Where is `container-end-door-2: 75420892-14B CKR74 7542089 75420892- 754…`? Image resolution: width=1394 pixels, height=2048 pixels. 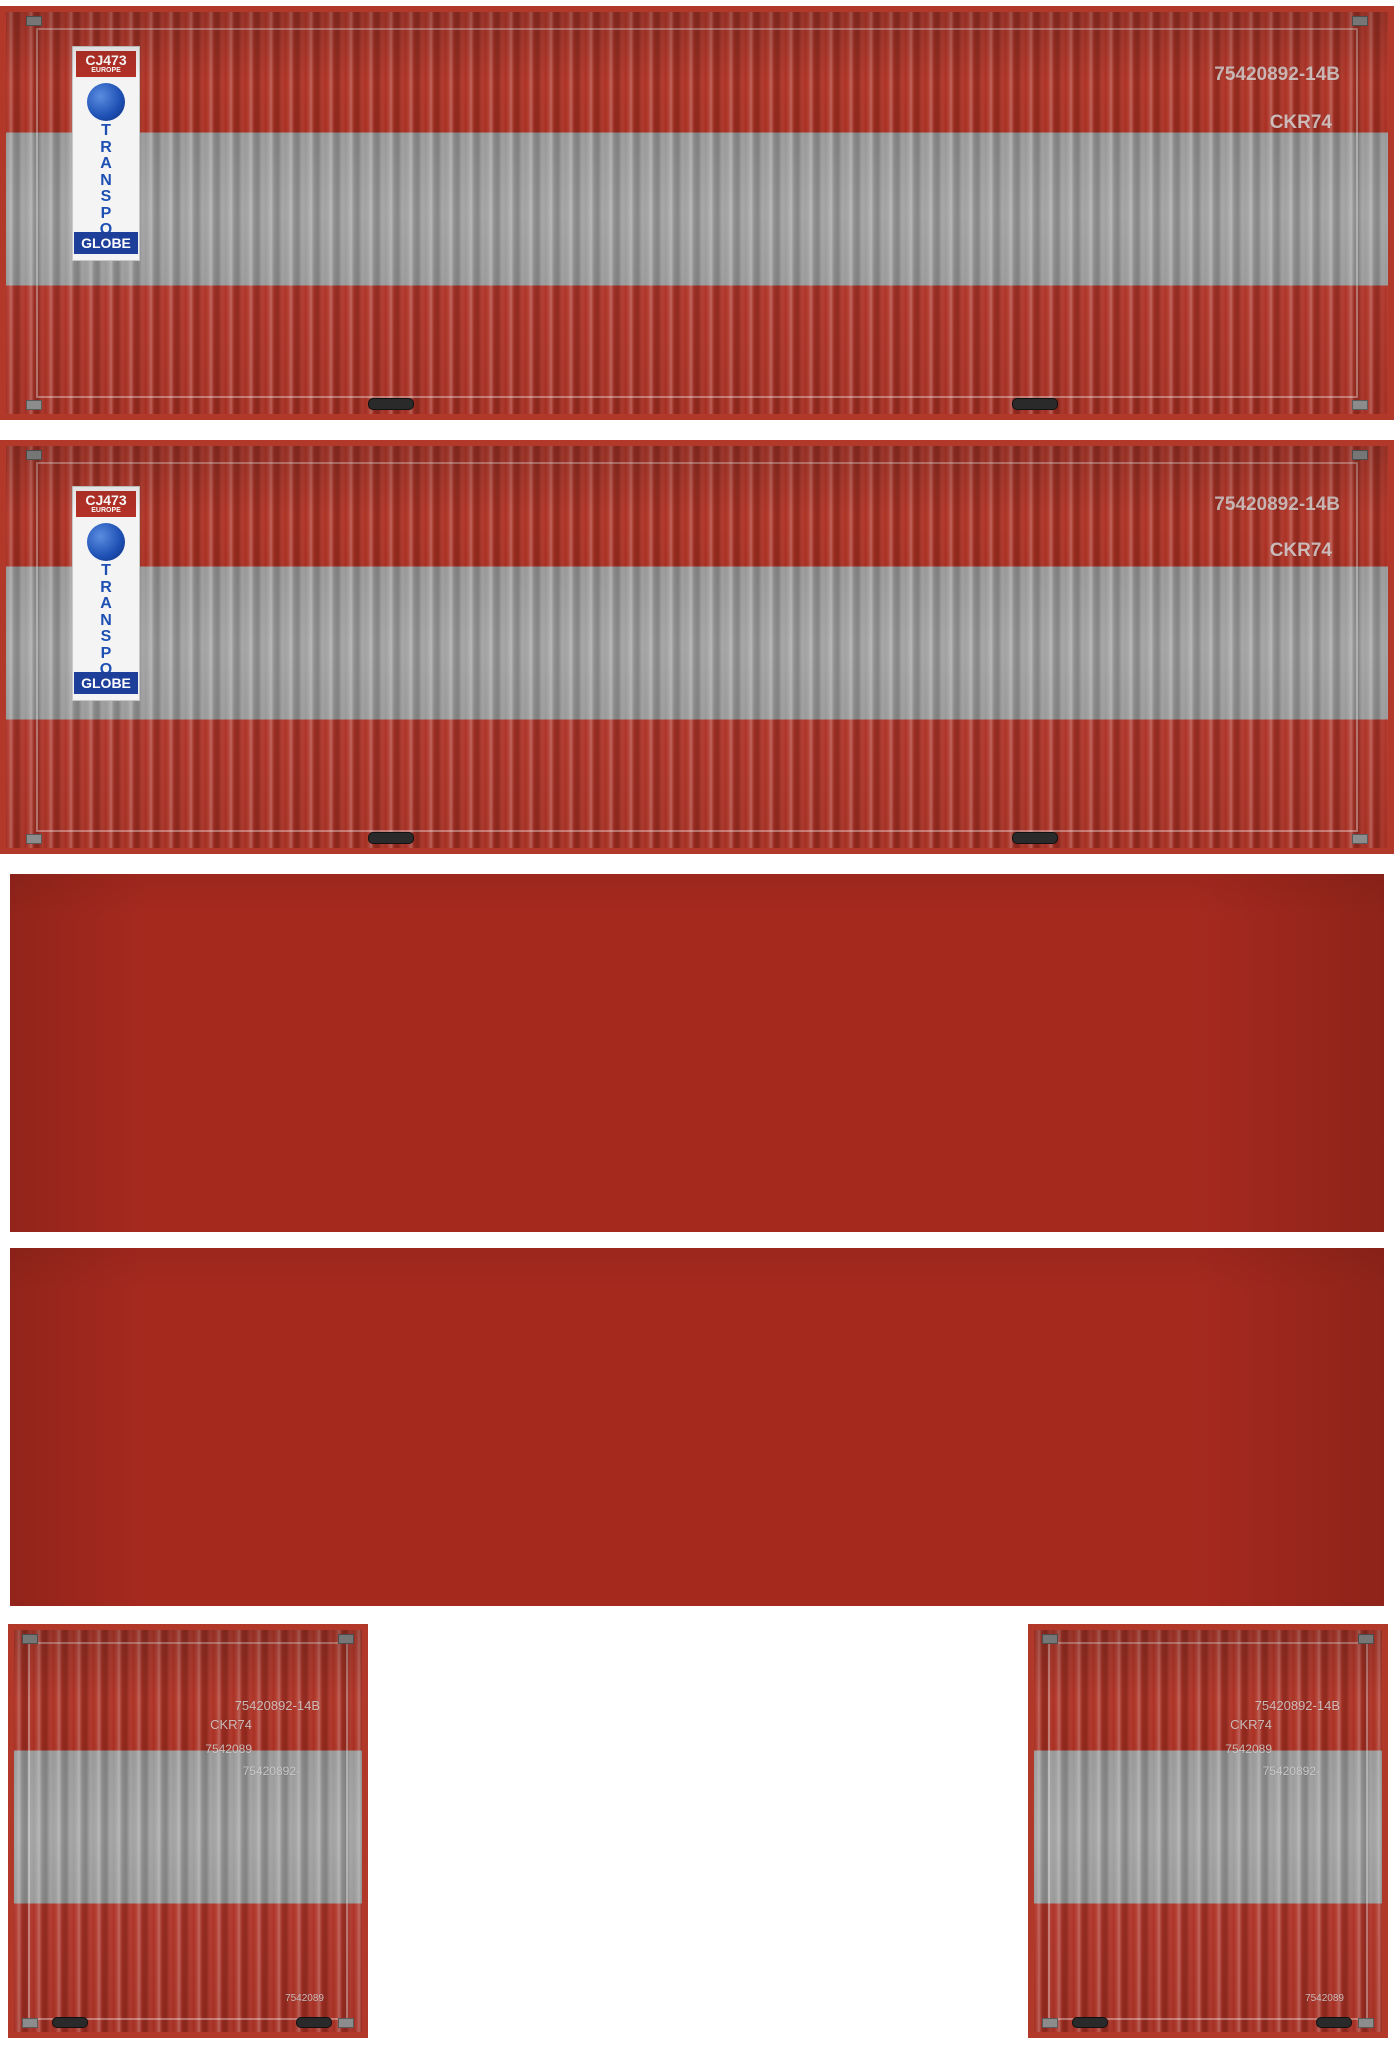
container-end-door-2: 75420892-14B CKR74 7542089 75420892- 754… is located at coordinates (1208, 1831).